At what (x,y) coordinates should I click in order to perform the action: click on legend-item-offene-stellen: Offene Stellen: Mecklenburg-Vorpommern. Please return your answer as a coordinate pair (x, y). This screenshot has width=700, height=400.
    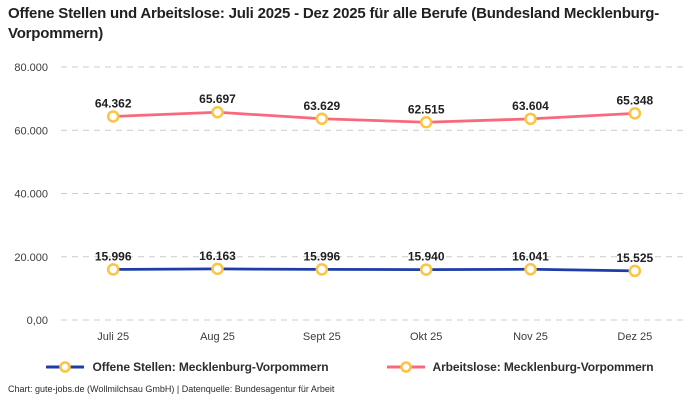
    Looking at the image, I should click on (187, 367).